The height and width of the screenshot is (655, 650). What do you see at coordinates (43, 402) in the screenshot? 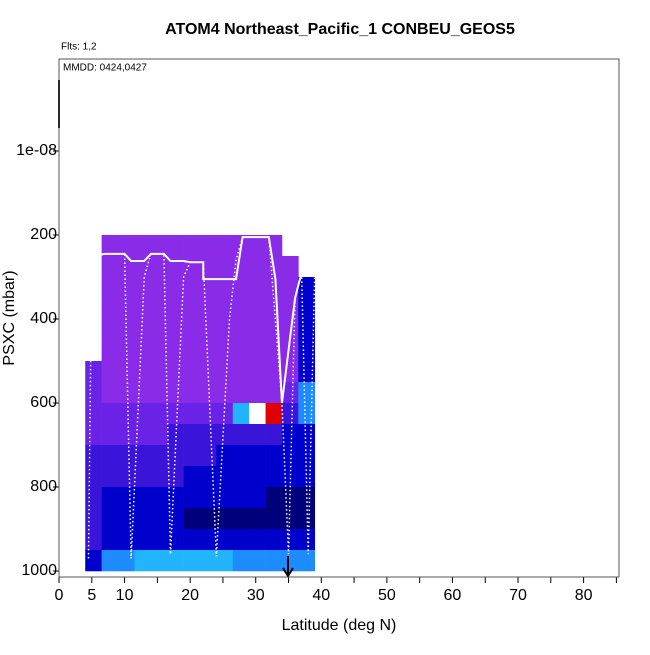
I see `y-tick-label: 600` at bounding box center [43, 402].